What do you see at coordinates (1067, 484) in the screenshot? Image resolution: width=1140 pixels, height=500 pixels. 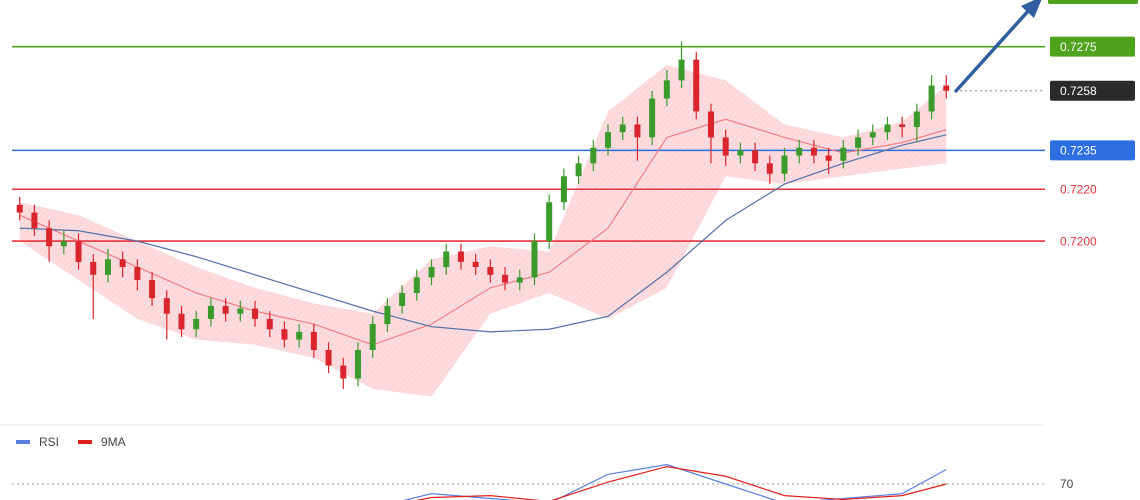 I see `rsi-tick-label: 70` at bounding box center [1067, 484].